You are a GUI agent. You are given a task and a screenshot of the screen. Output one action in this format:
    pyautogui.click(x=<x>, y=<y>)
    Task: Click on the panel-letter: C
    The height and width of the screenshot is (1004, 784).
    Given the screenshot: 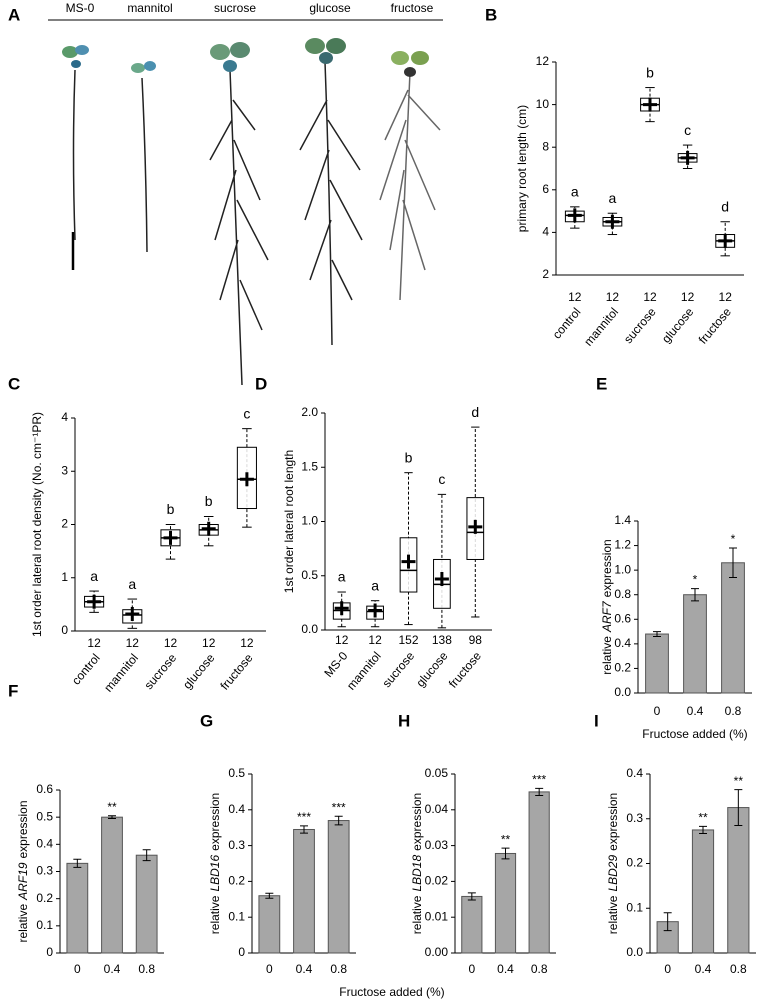 What is the action you would take?
    pyautogui.click(x=14, y=383)
    